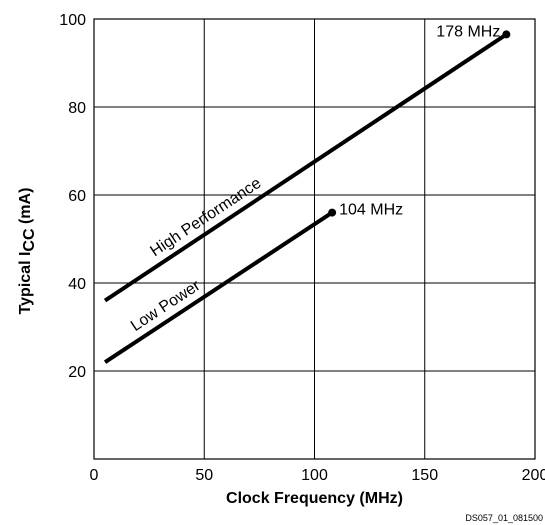  What do you see at coordinates (504, 518) in the screenshot?
I see `figure-id: DS057_01_081500` at bounding box center [504, 518].